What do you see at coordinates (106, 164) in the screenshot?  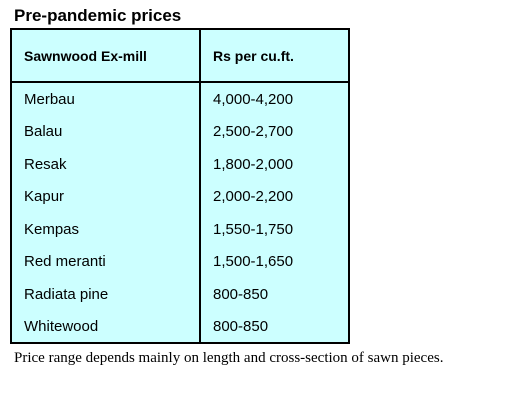 I see `species-cell: Resak` at bounding box center [106, 164].